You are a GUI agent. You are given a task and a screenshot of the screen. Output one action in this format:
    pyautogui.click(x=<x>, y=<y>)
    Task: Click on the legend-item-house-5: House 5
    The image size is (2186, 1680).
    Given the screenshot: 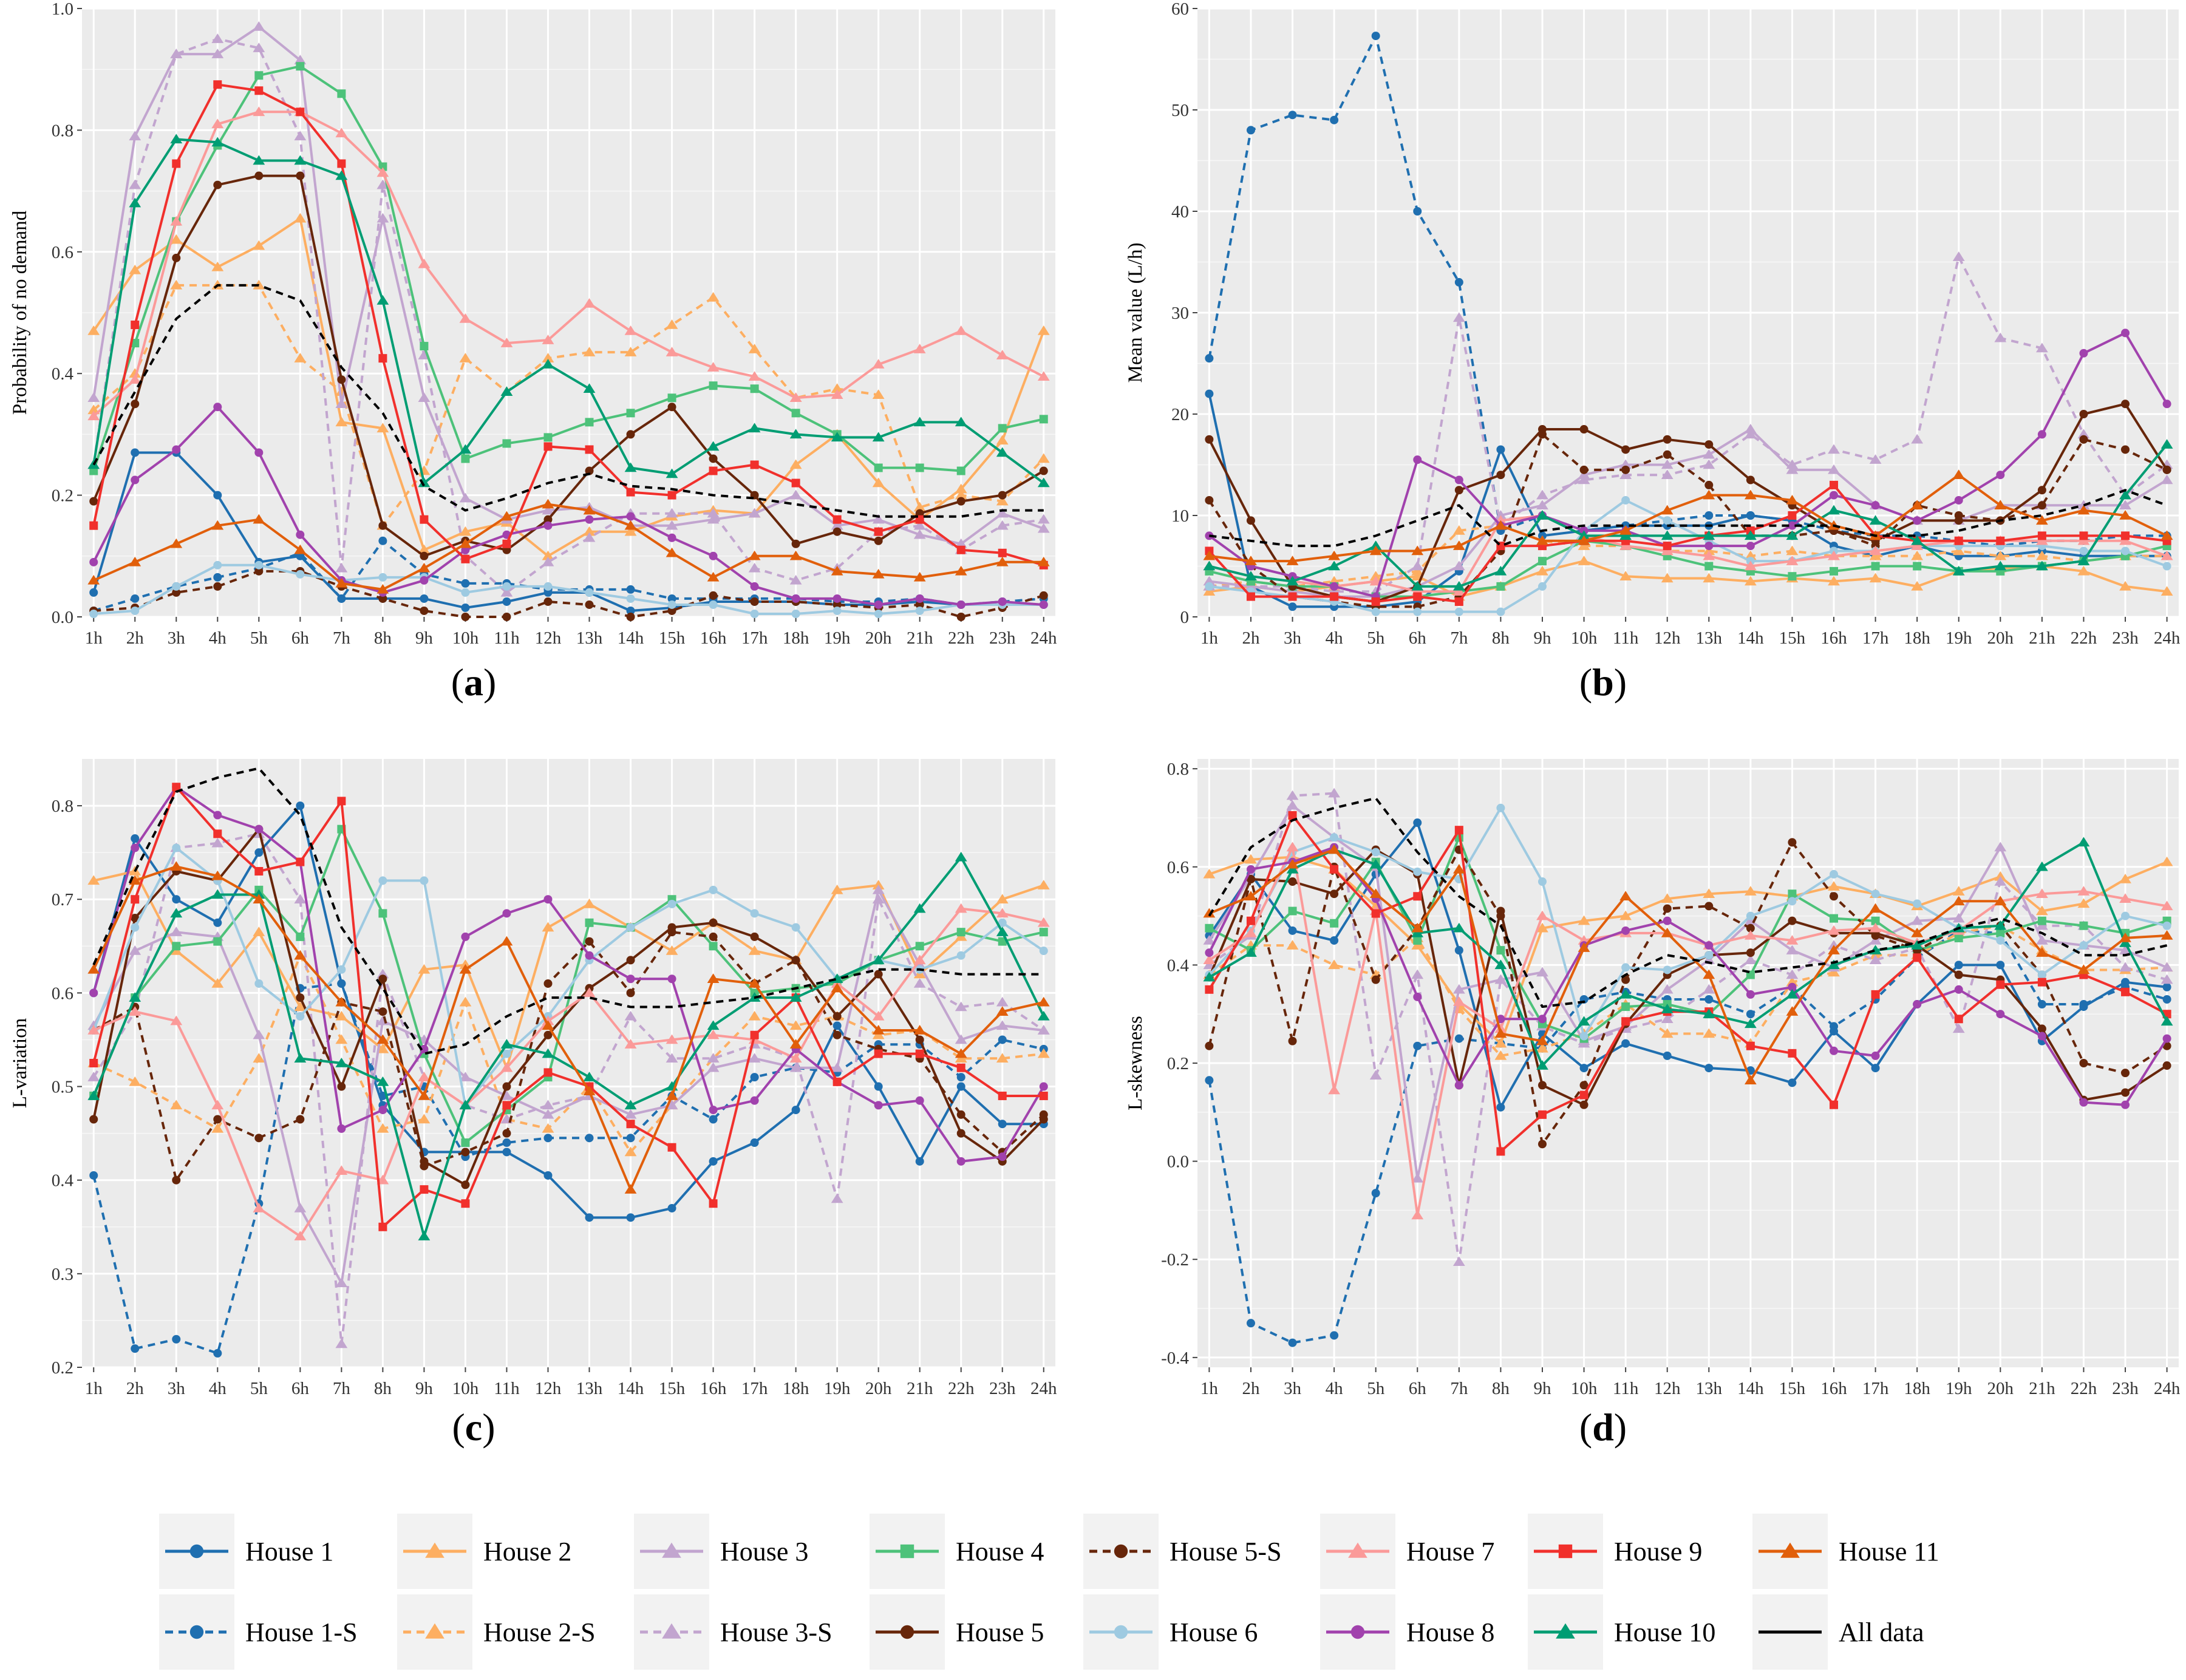 What is the action you would take?
    pyautogui.click(x=957, y=1632)
    